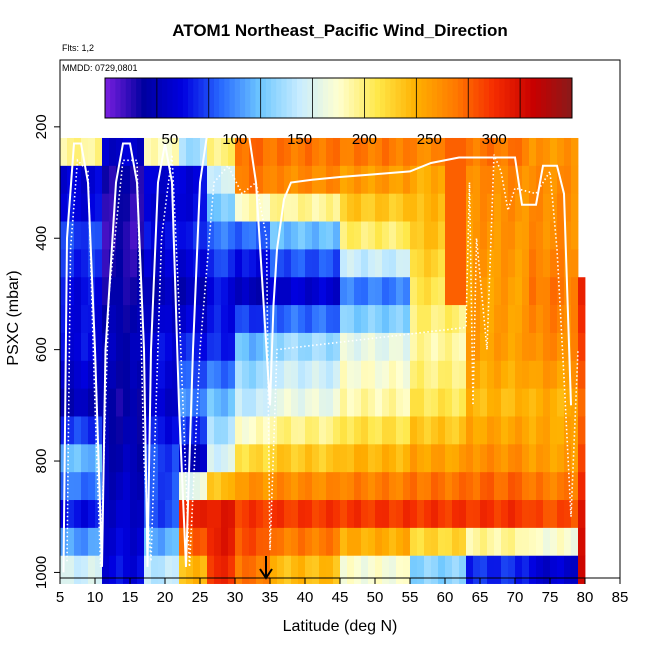 The width and height of the screenshot is (650, 650). What do you see at coordinates (100, 68) in the screenshot?
I see `dates-label: MMDD: 0729,0801` at bounding box center [100, 68].